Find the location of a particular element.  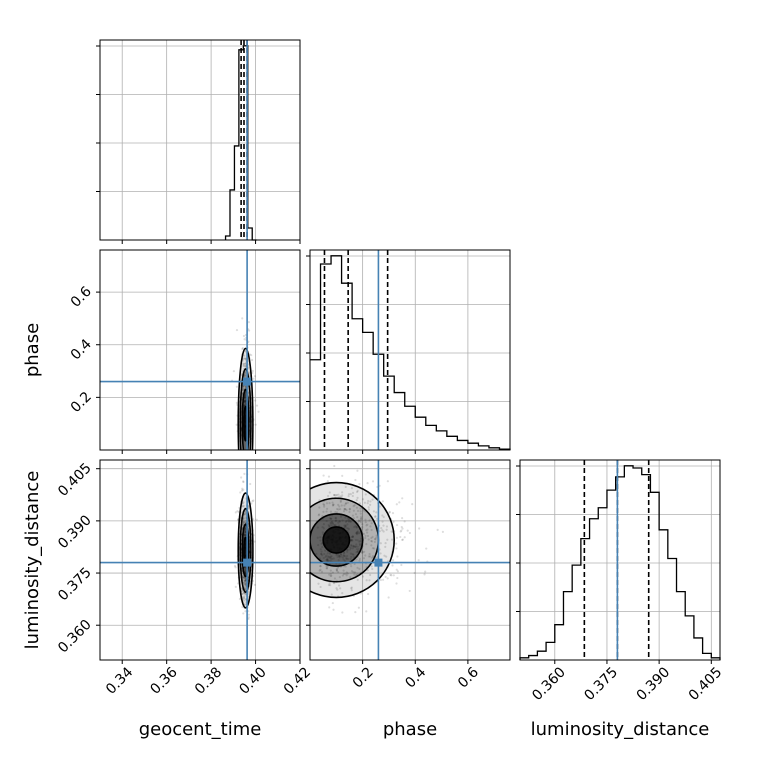

marginal-luminosity-distance is located at coordinates (618, 561).